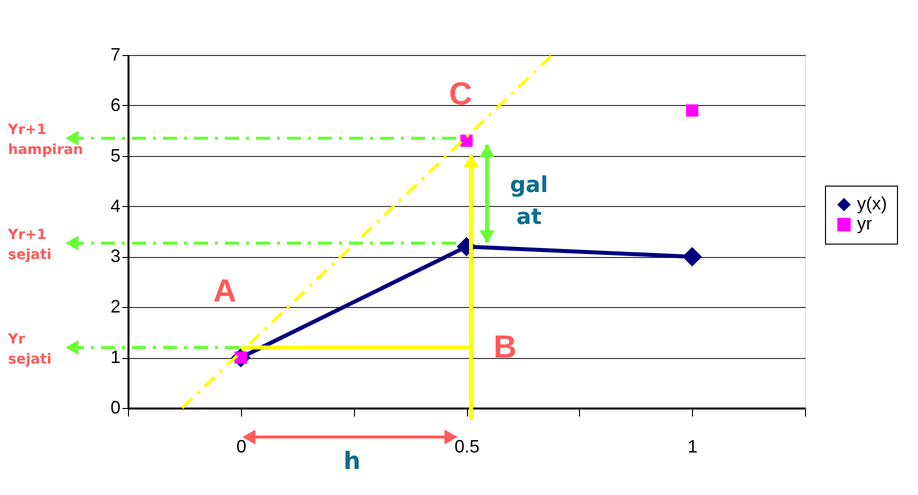 This screenshot has width=918, height=495. Describe the element at coordinates (115, 155) in the screenshot. I see `y-tick-label: 5` at that location.